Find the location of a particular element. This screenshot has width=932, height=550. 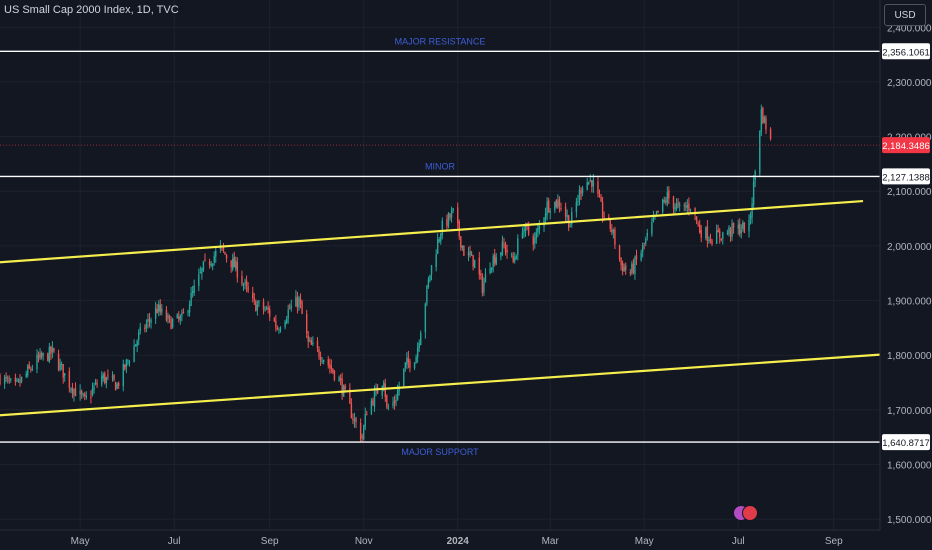

x-tick-label: Nov is located at coordinates (364, 541).